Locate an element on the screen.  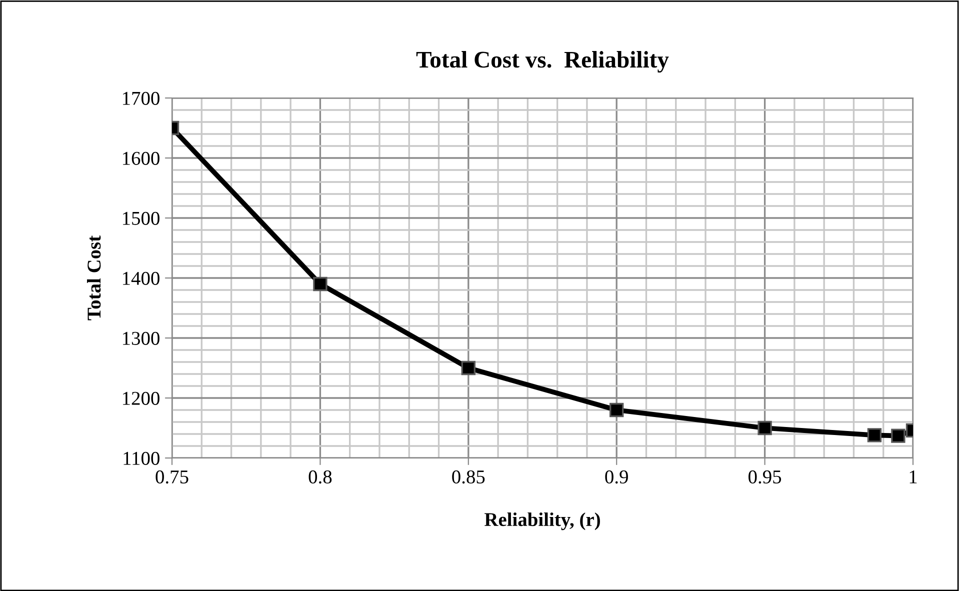
y-tick-label: 1400 is located at coordinates (141, 278).